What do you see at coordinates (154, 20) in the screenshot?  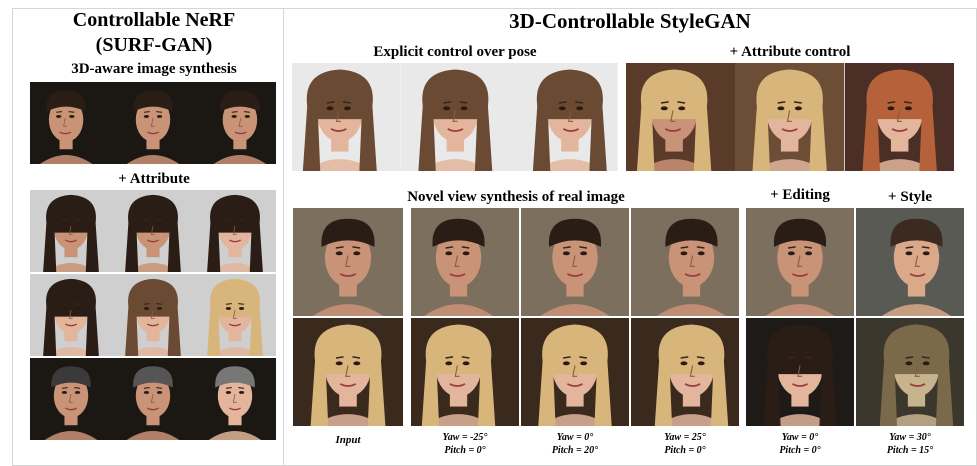 I see `left-title-line1: Controllable NeRF` at bounding box center [154, 20].